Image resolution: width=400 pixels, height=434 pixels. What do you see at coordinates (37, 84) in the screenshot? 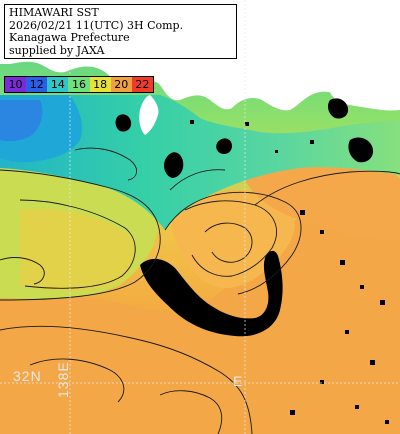
I see `legend-swatch: 12` at bounding box center [37, 84].